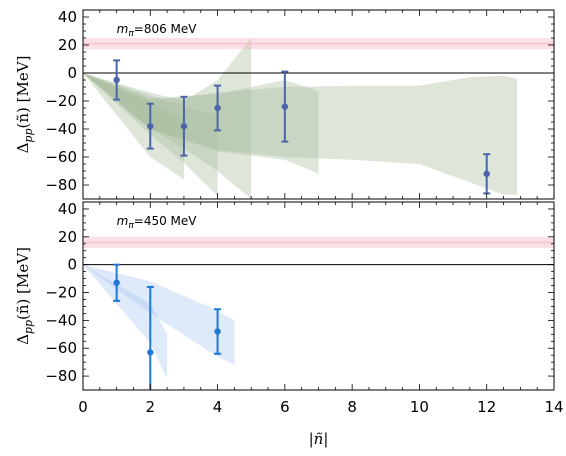 The width and height of the screenshot is (566, 456). I want to click on panel-annotation: mπ=450 MeV, so click(157, 222).